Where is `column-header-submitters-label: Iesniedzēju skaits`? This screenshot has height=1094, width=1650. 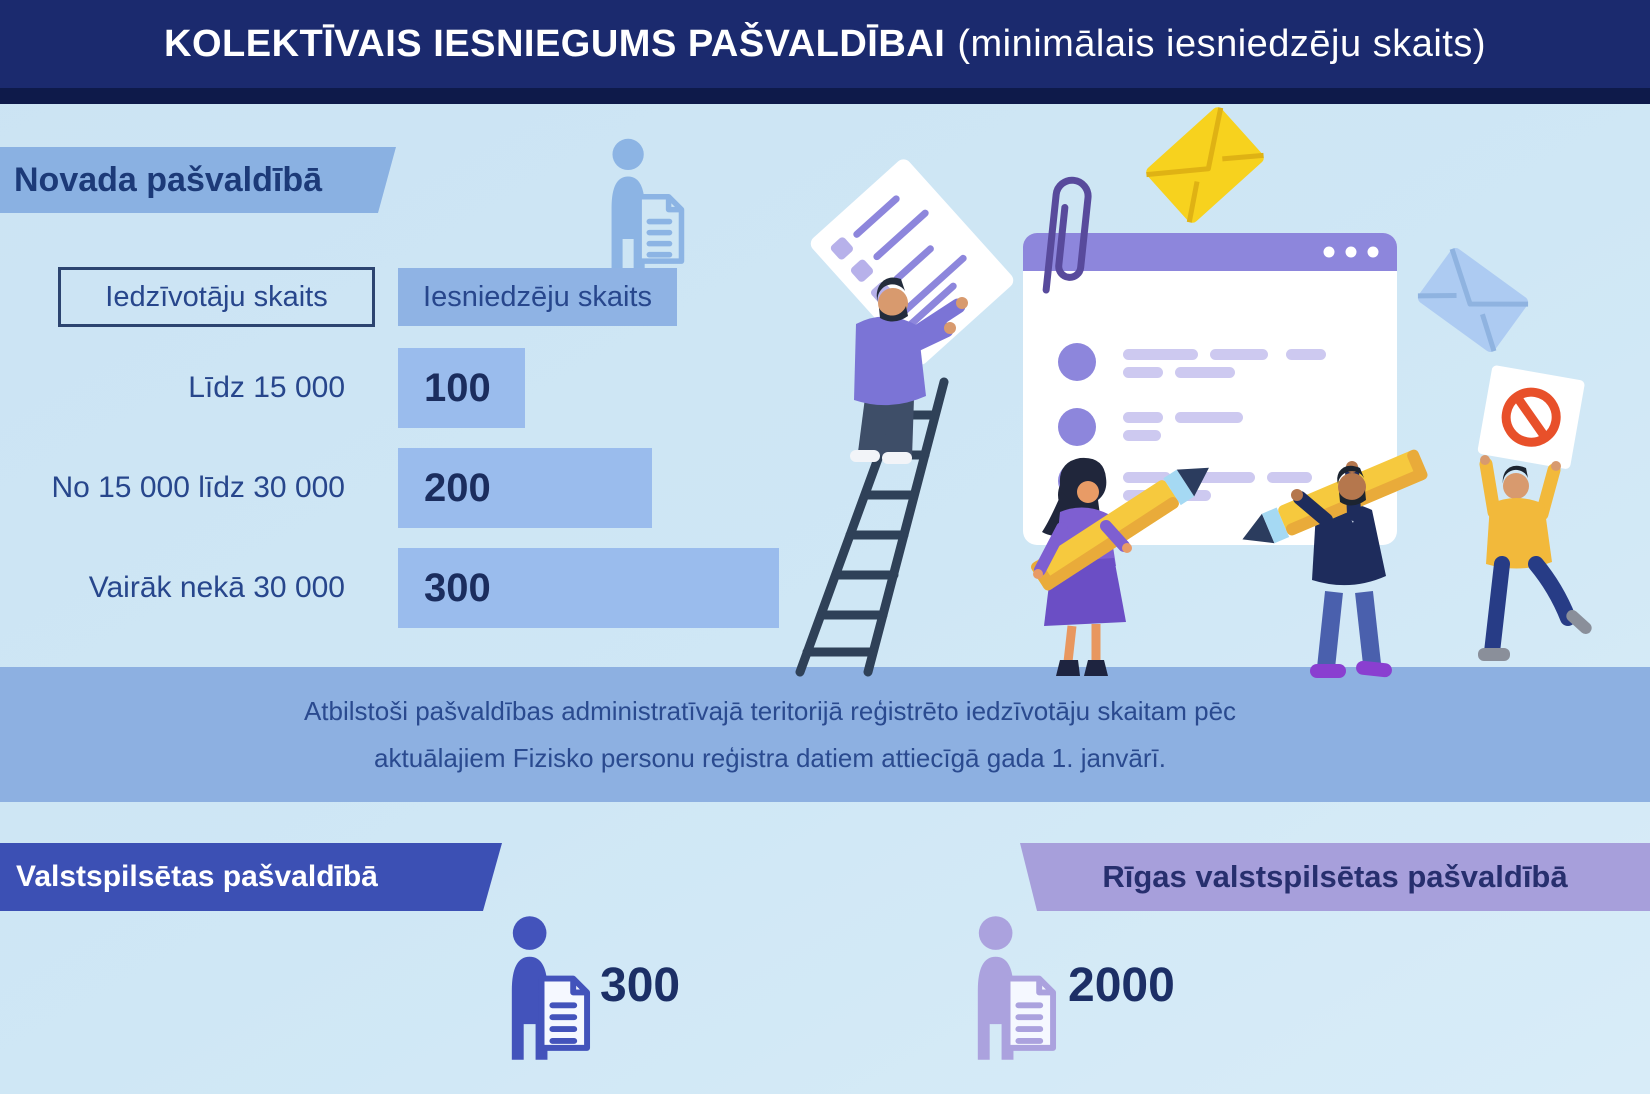
column-header-submitters-label: Iesniedzēju skaits is located at coordinates (537, 296).